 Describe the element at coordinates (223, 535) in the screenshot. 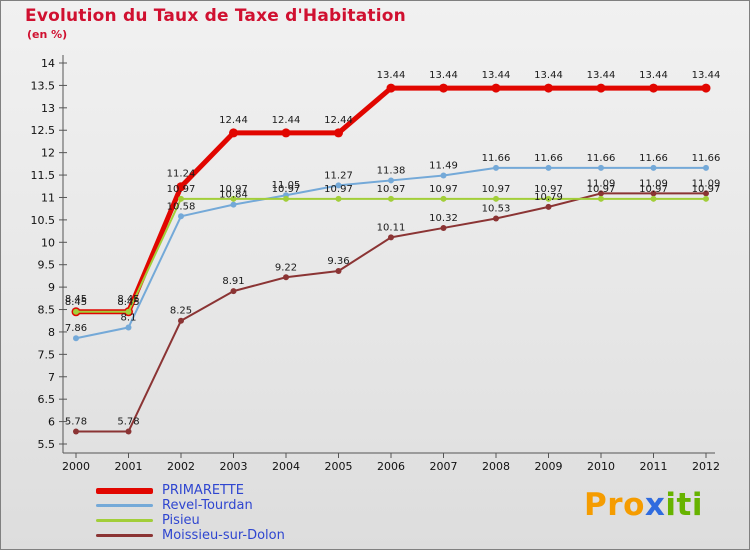

I see `legend-label: Moissieu-sur-Dolon` at that location.